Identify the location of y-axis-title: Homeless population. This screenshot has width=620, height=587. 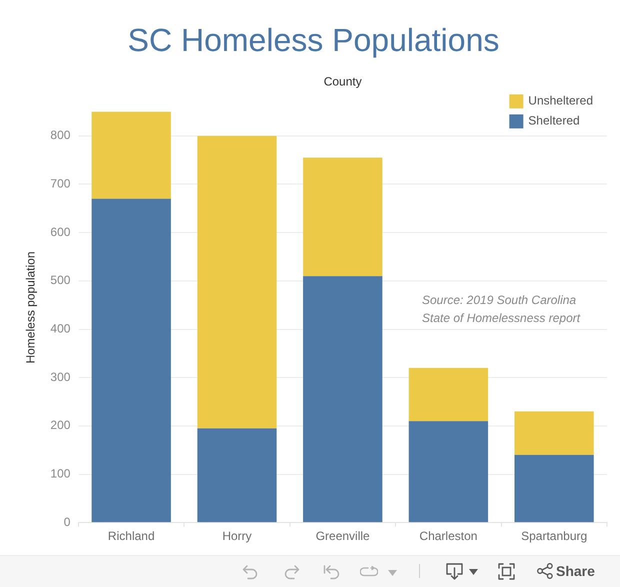
(31, 307).